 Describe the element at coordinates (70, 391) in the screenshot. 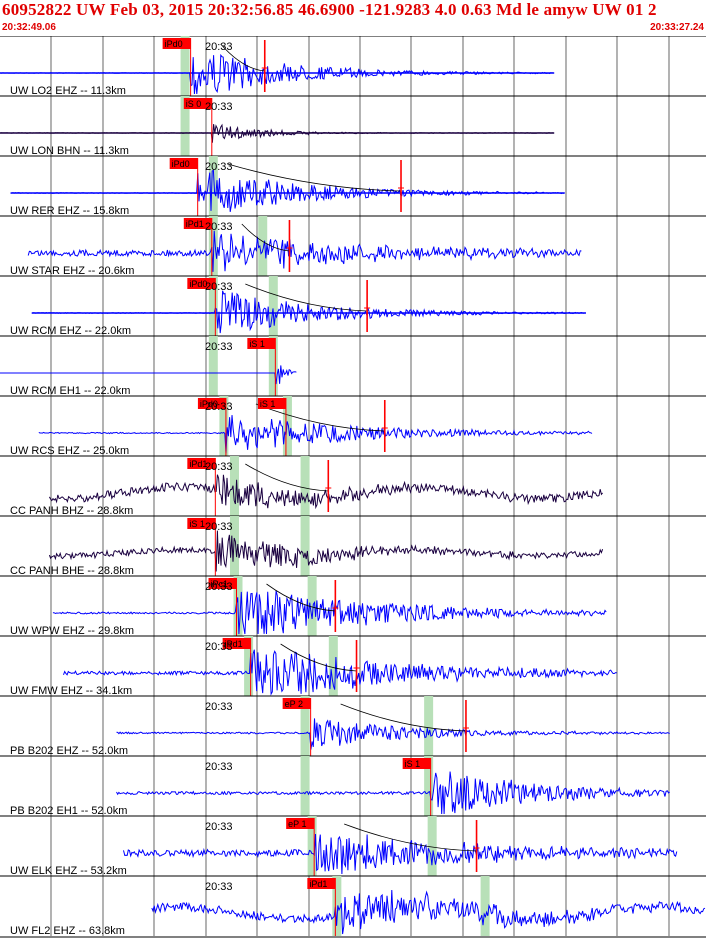

I see `station-label: UW RCM EH1 -- 22.0km` at that location.